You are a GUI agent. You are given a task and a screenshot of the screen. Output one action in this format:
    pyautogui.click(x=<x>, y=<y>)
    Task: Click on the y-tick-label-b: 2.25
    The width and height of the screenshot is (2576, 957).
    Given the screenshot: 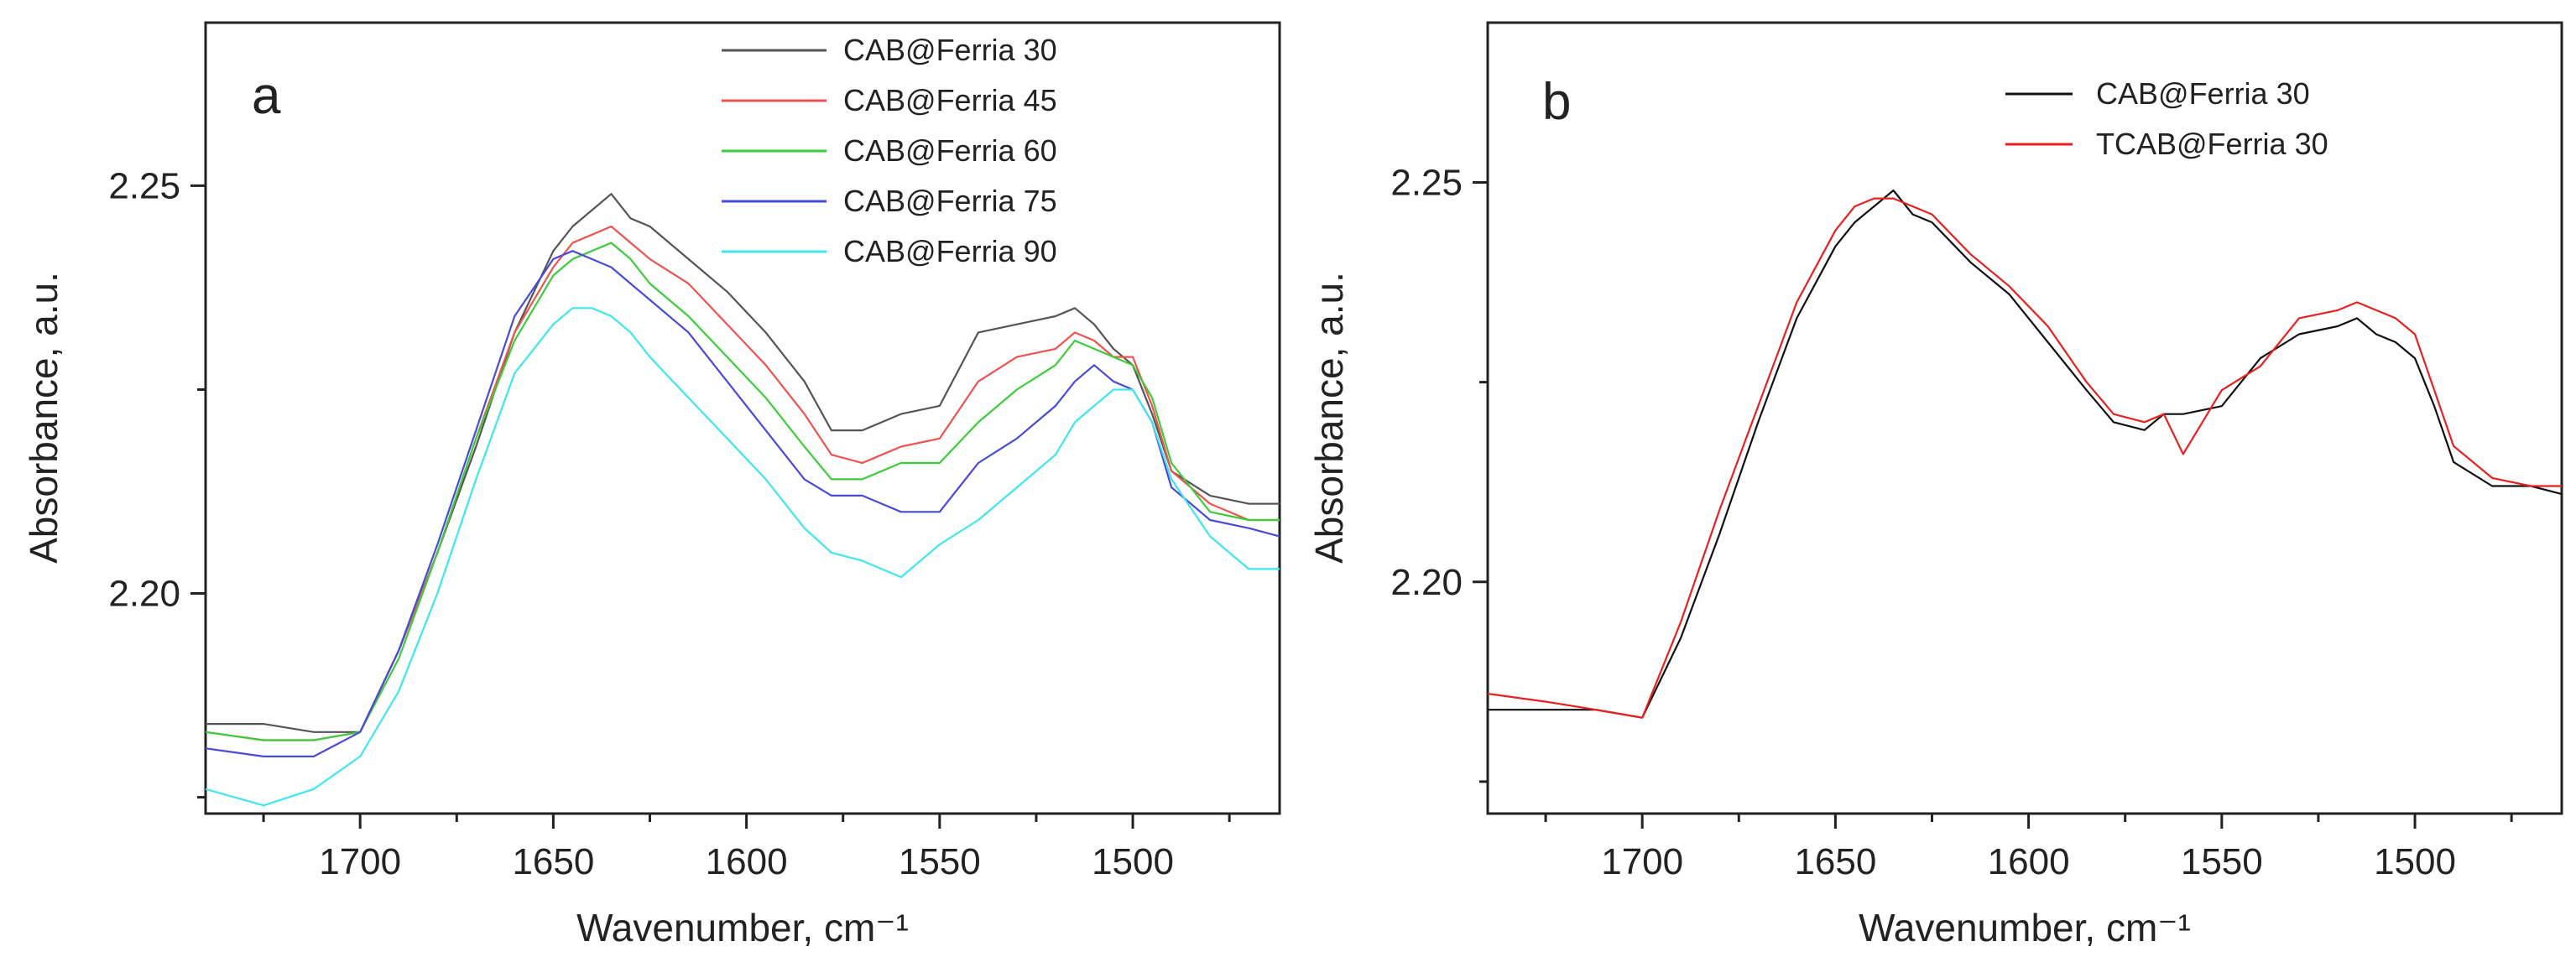 What is the action you would take?
    pyautogui.click(x=1426, y=183)
    